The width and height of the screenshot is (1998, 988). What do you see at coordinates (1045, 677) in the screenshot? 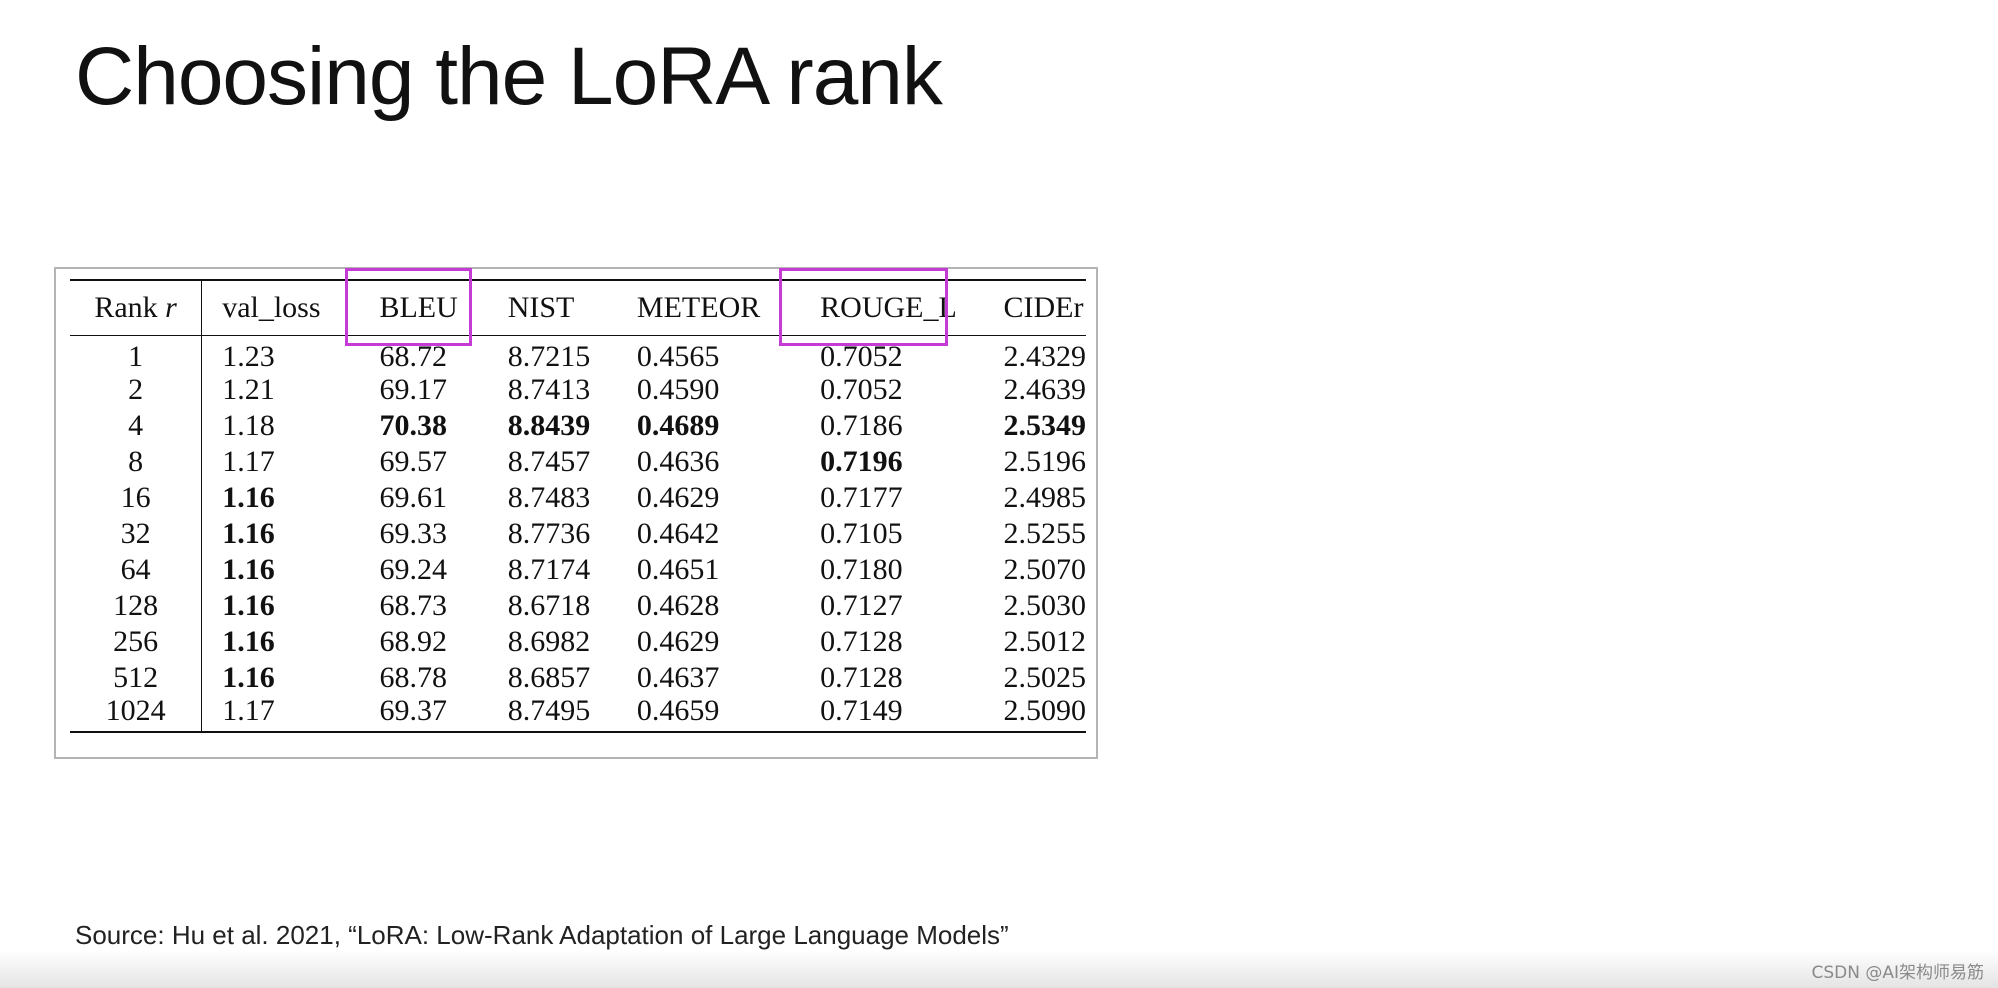
I see `cell-cider: 2.5025` at bounding box center [1045, 677].